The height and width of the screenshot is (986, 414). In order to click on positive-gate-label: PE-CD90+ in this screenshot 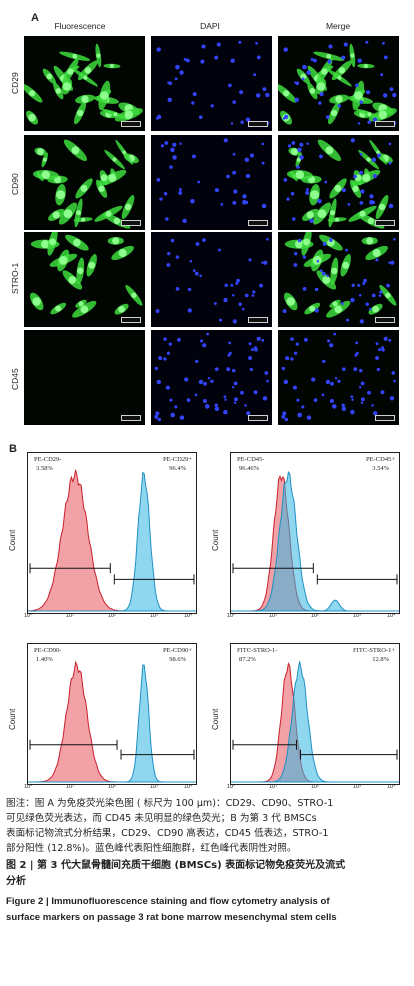, I will do `click(177, 650)`.